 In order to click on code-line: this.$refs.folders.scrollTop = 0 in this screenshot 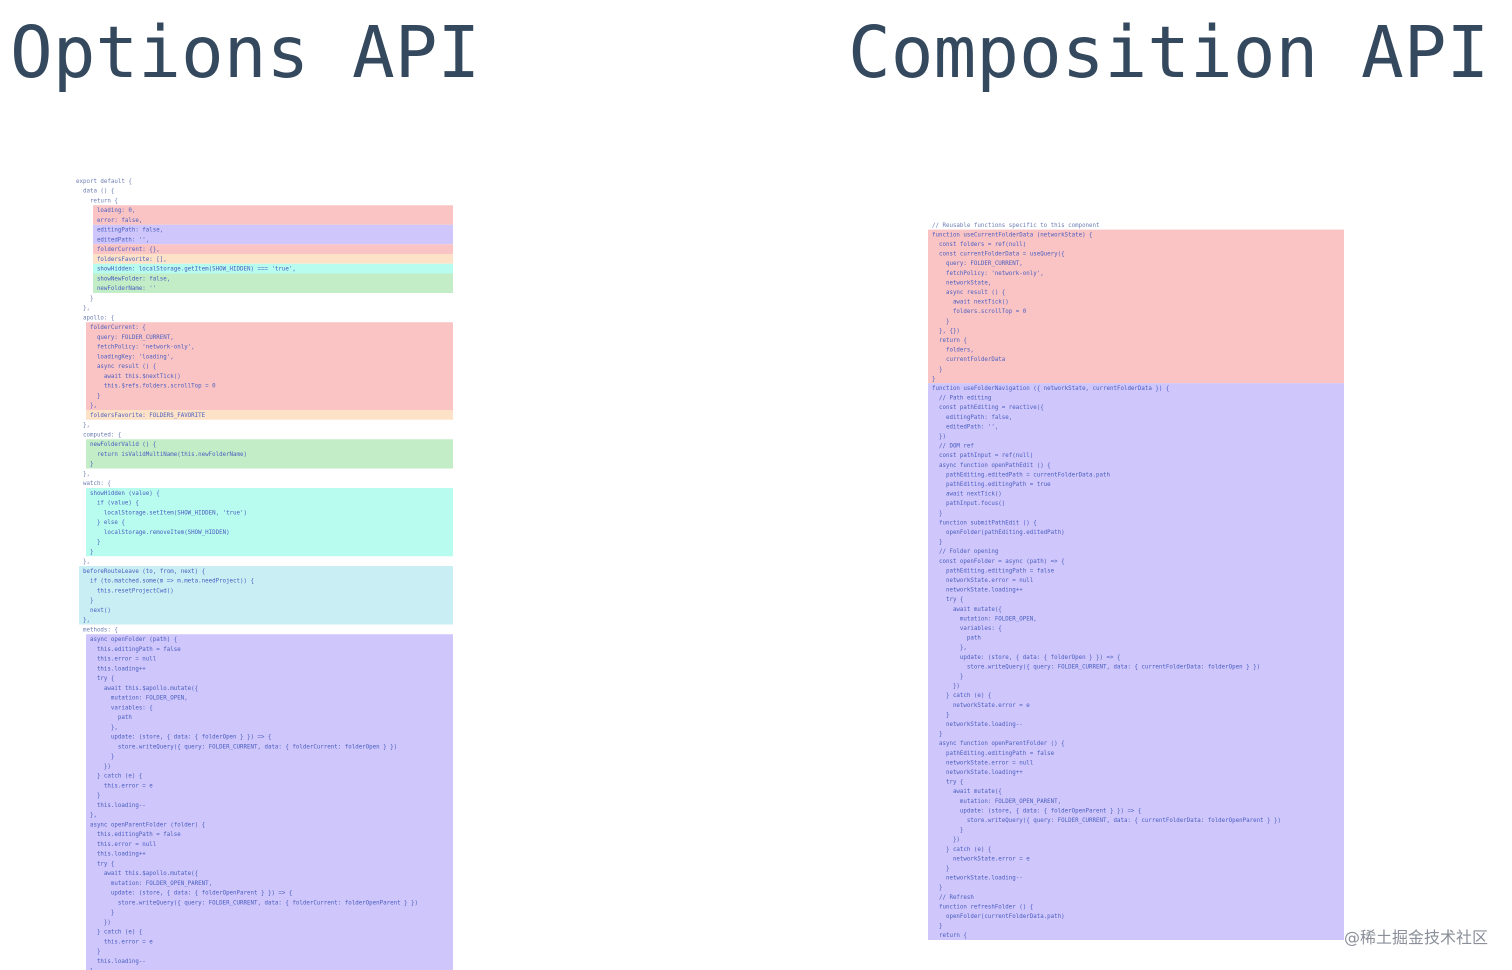, I will do `click(146, 387)`.